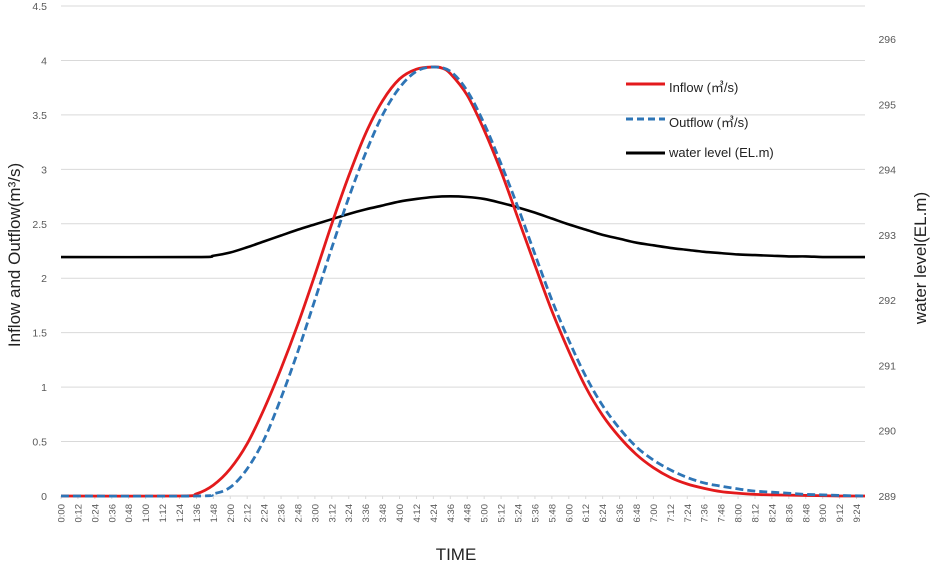 The image size is (932, 564). What do you see at coordinates (129, 513) in the screenshot?
I see `x-tick-label: 0:48` at bounding box center [129, 513].